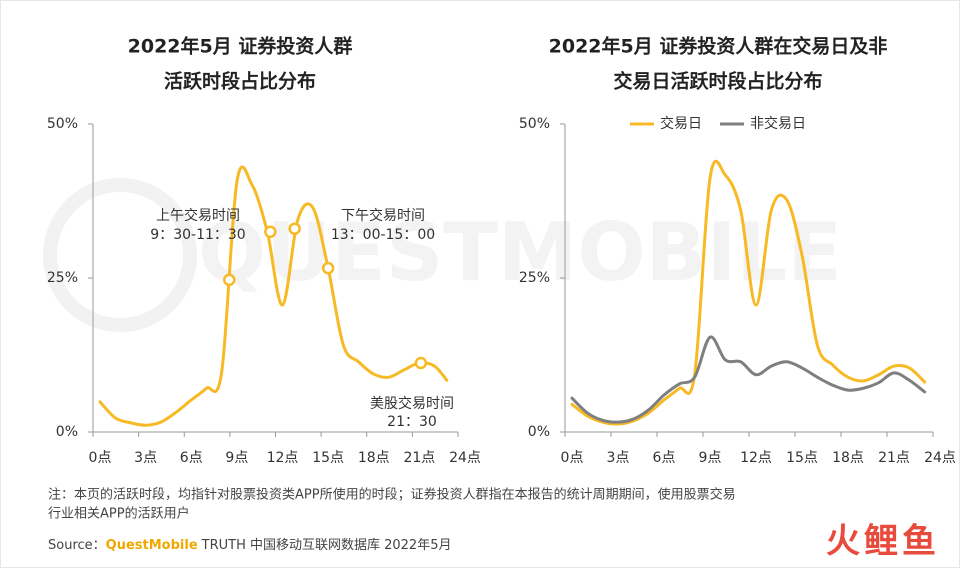 The image size is (960, 568). What do you see at coordinates (77, 545) in the screenshot?
I see `source-label: Source：` at bounding box center [77, 545].